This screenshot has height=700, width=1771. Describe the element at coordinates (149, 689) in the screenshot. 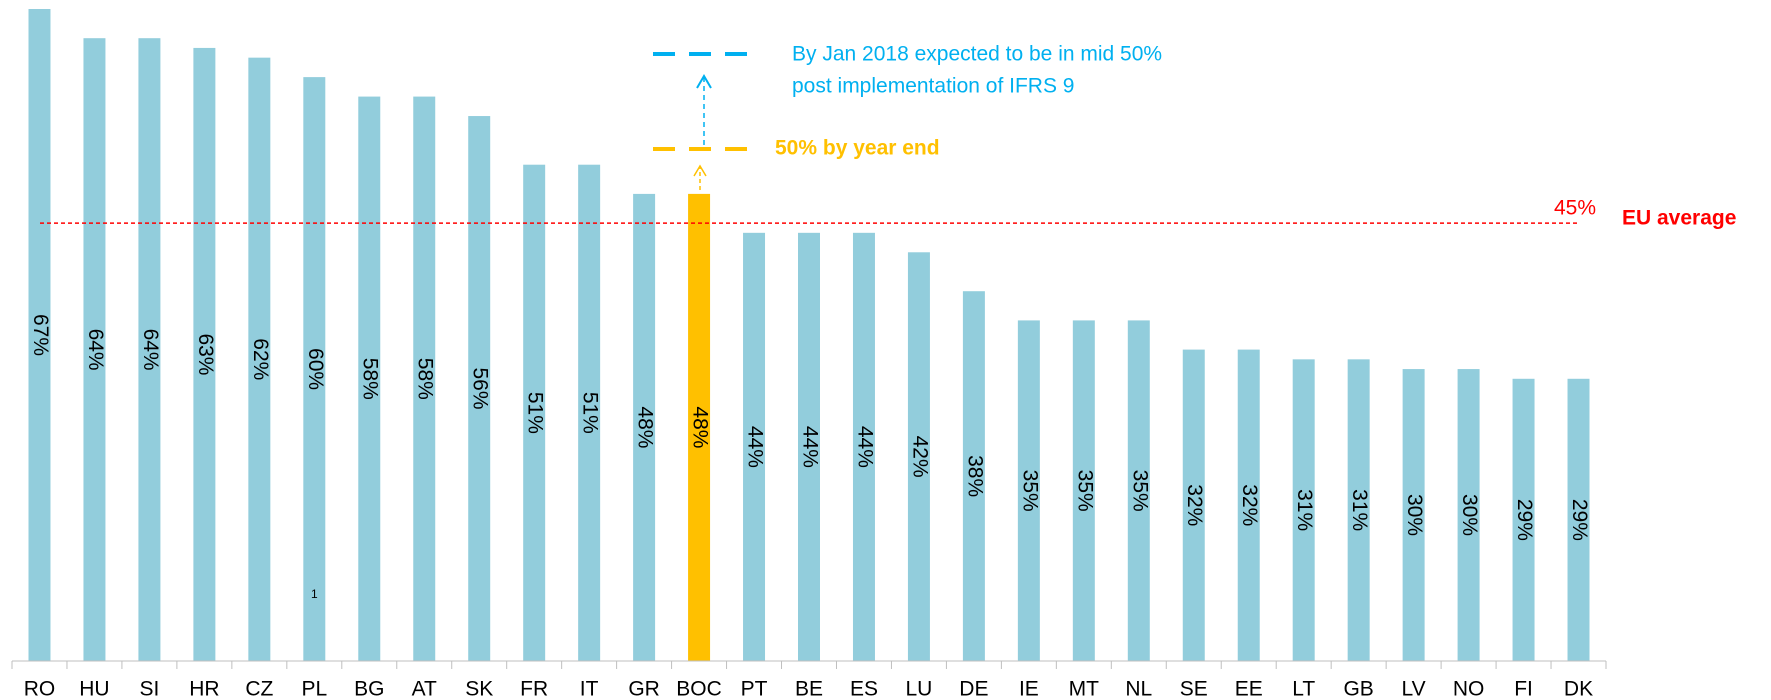

I see `x-tick-label: SI` at that location.